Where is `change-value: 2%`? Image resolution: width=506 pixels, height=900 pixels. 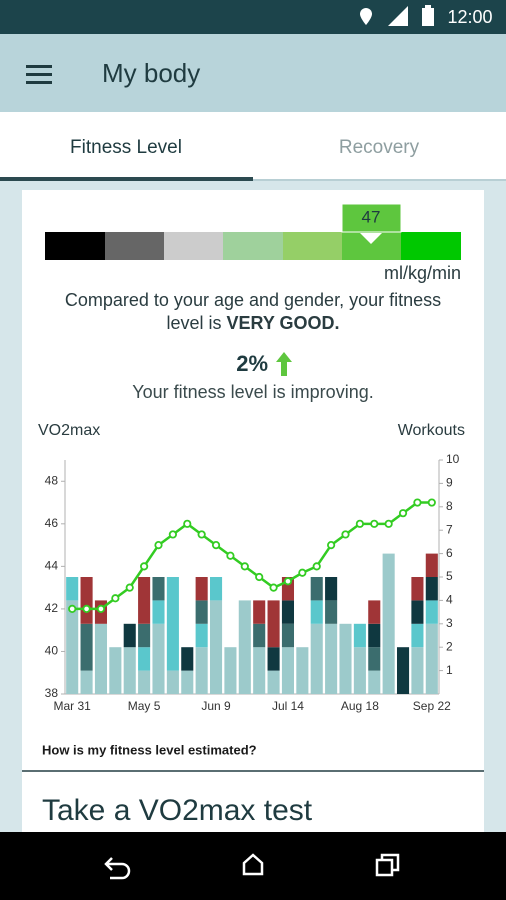 change-value: 2% is located at coordinates (252, 363).